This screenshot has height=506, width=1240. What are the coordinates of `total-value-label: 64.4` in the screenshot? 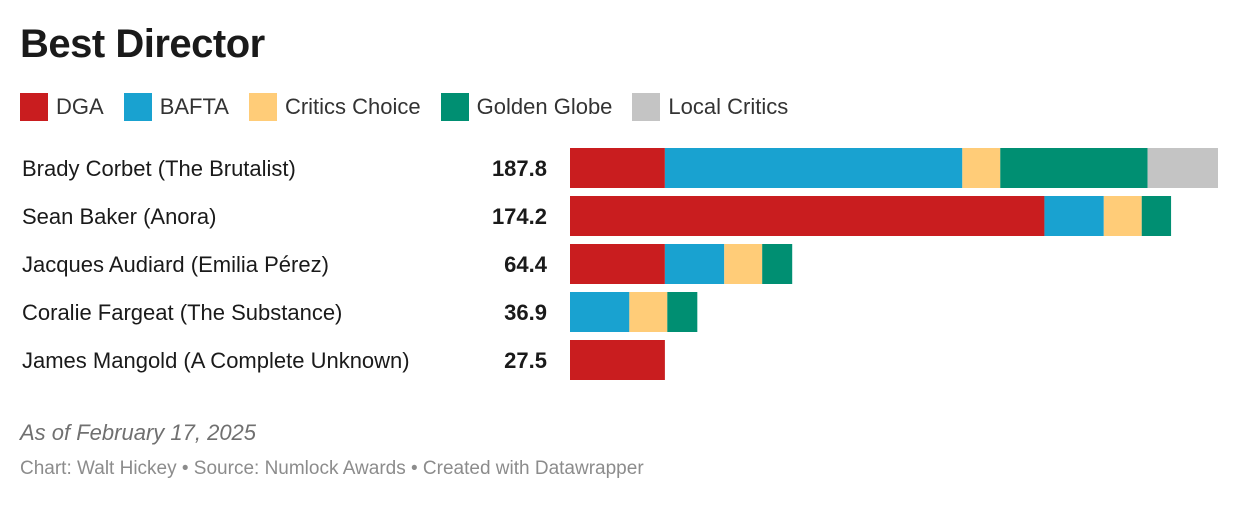 It's located at (526, 264).